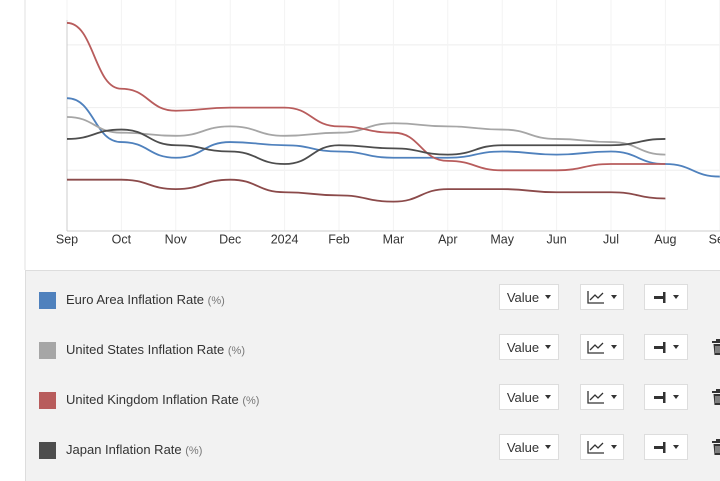 Image resolution: width=720 pixels, height=481 pixels. I want to click on series-label: Japan Inflation Rate (%), so click(134, 449).